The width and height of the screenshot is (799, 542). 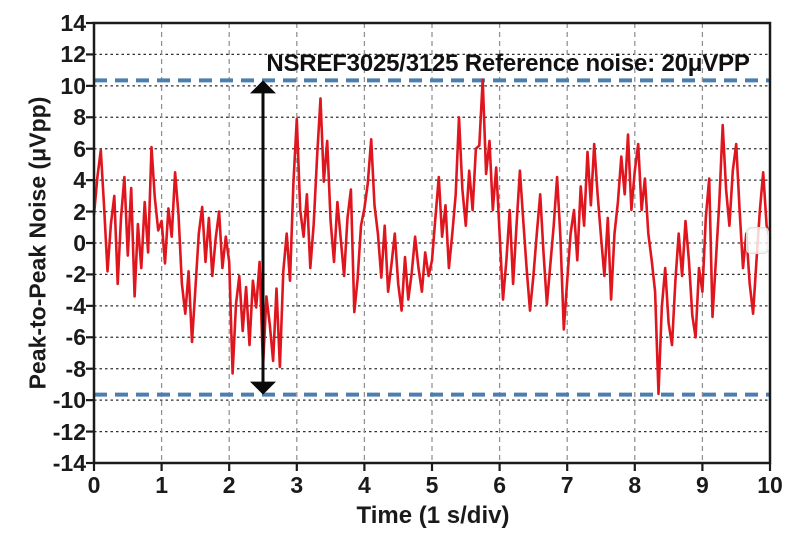 I want to click on x-tick-label: 9, so click(x=702, y=485).